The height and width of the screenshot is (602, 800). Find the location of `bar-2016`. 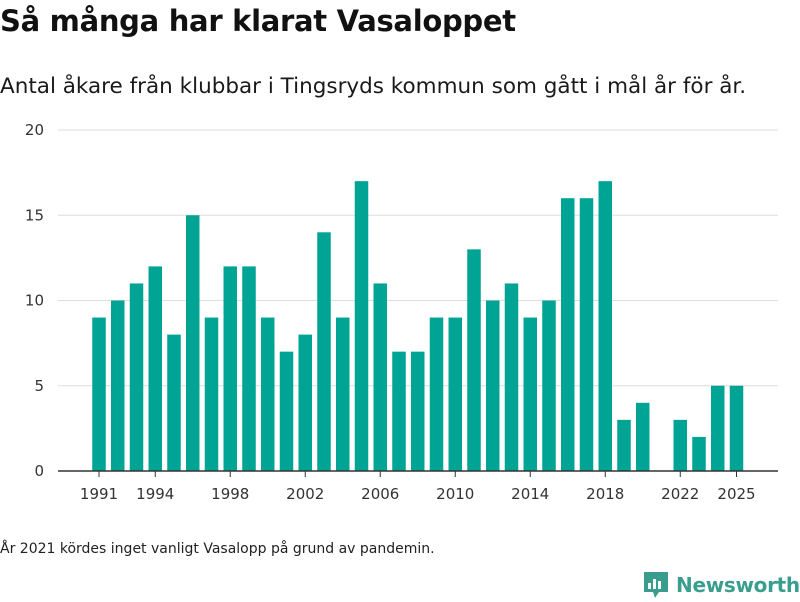

bar-2016 is located at coordinates (568, 334).